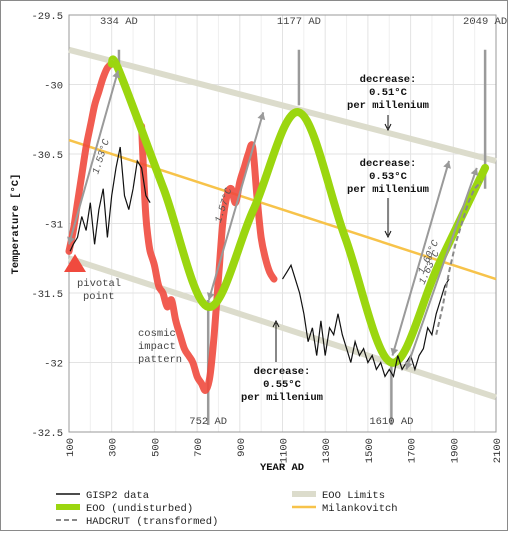 Image resolution: width=510 pixels, height=533 pixels. What do you see at coordinates (388, 106) in the screenshot?
I see `decrease-upper-3: per millenium` at bounding box center [388, 106].